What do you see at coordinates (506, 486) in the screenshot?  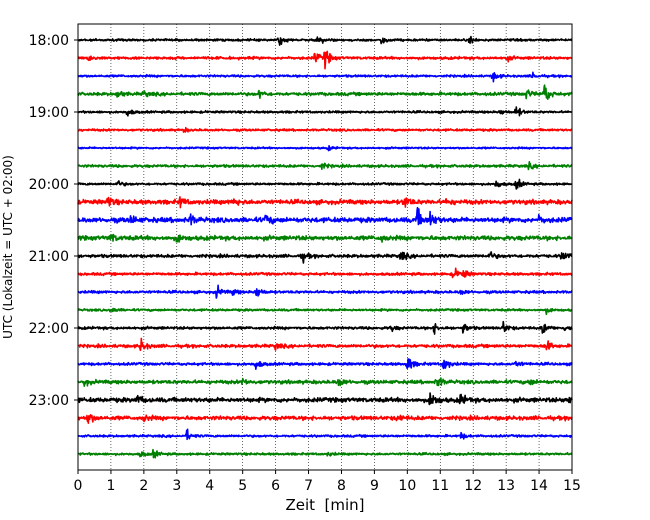 I see `x-tick-label: 13` at bounding box center [506, 486].